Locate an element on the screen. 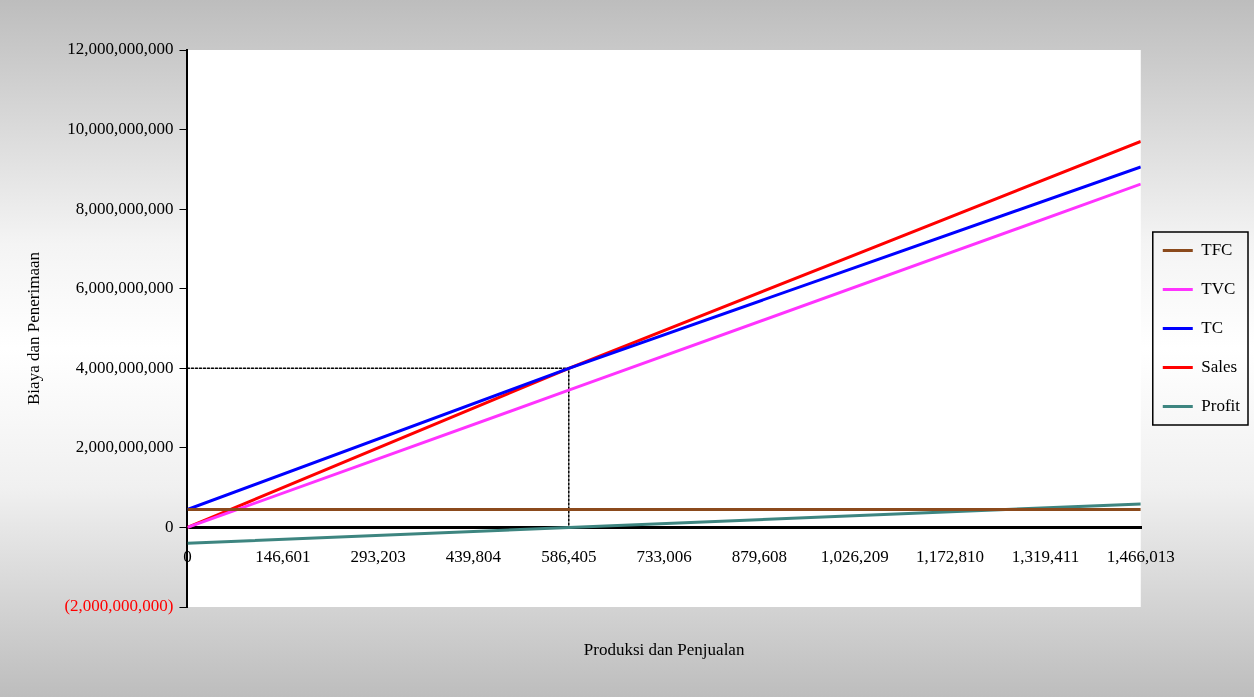 The height and width of the screenshot is (697, 1254). legend-label: TC is located at coordinates (1212, 327).